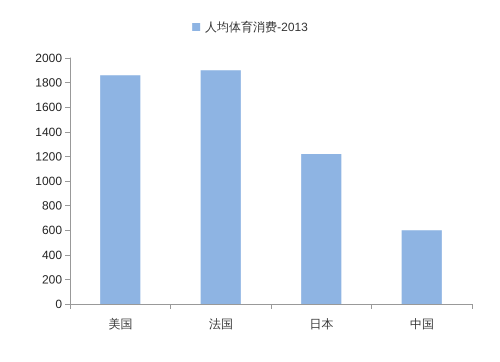 The image size is (500, 362). Describe the element at coordinates (48, 107) in the screenshot. I see `y-tick-label: 1600` at that location.